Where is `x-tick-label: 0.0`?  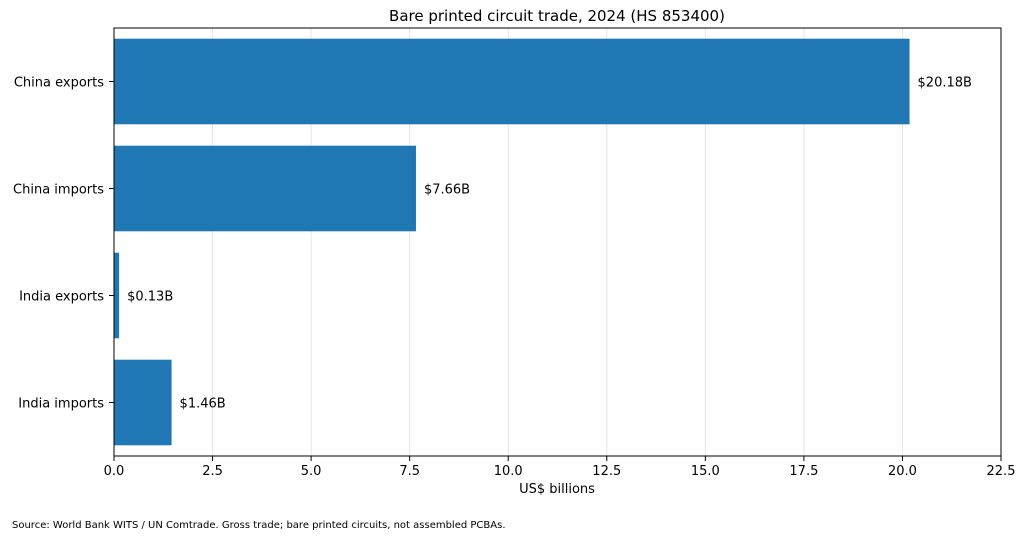
x-tick-label: 0.0 is located at coordinates (114, 471).